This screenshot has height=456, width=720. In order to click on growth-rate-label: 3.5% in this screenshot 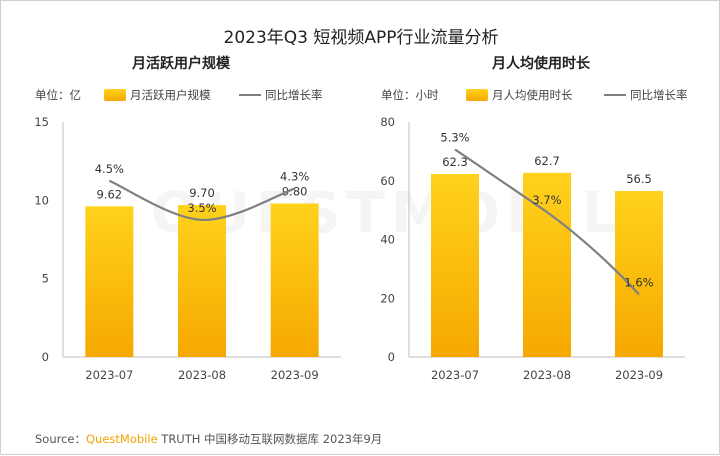, I will do `click(201, 208)`.